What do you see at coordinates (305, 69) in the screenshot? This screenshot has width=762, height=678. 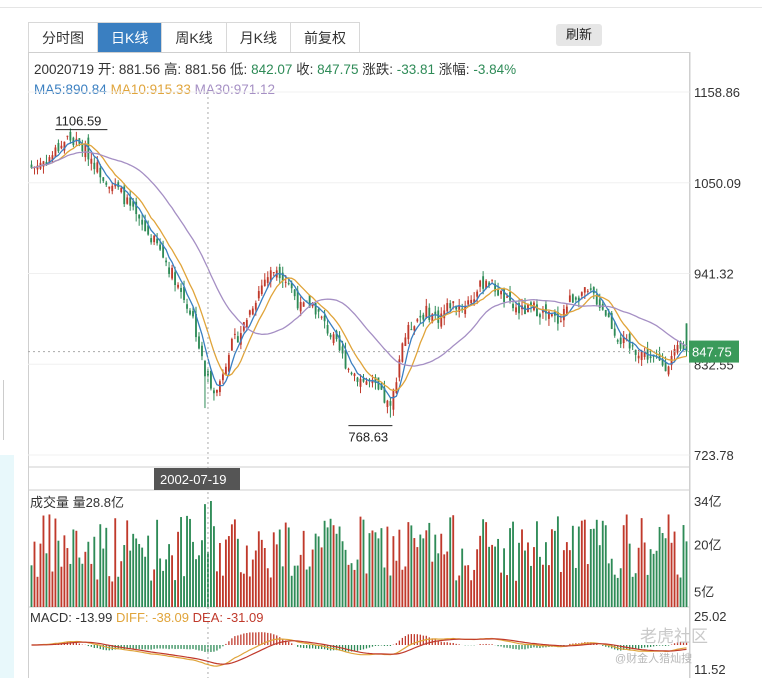 I see `close-label: 收:` at bounding box center [305, 69].